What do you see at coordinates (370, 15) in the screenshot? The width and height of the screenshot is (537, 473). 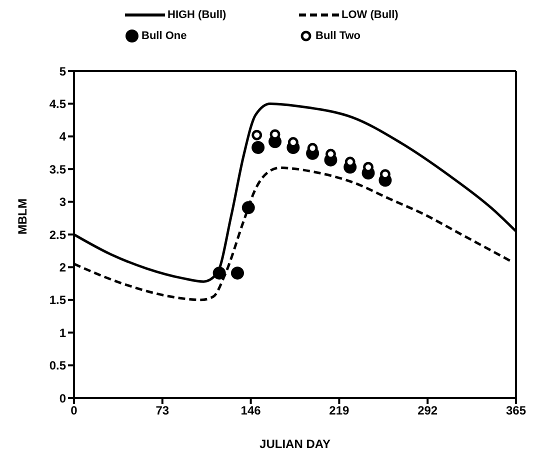 I see `legend-label: LOW (Bull)` at bounding box center [370, 15].